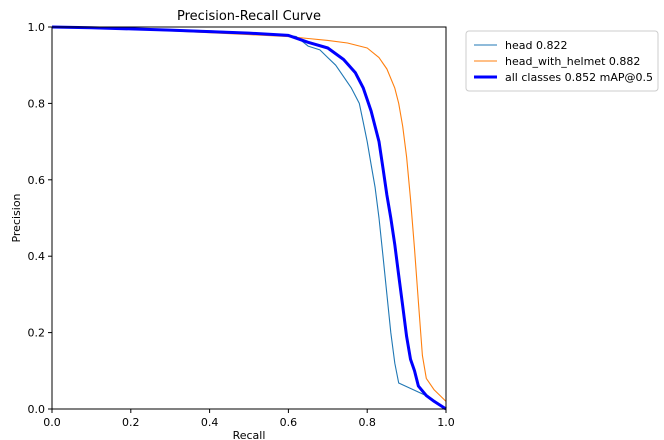 The image size is (664, 440). I want to click on y-tick-label: 0.8, so click(37, 103).